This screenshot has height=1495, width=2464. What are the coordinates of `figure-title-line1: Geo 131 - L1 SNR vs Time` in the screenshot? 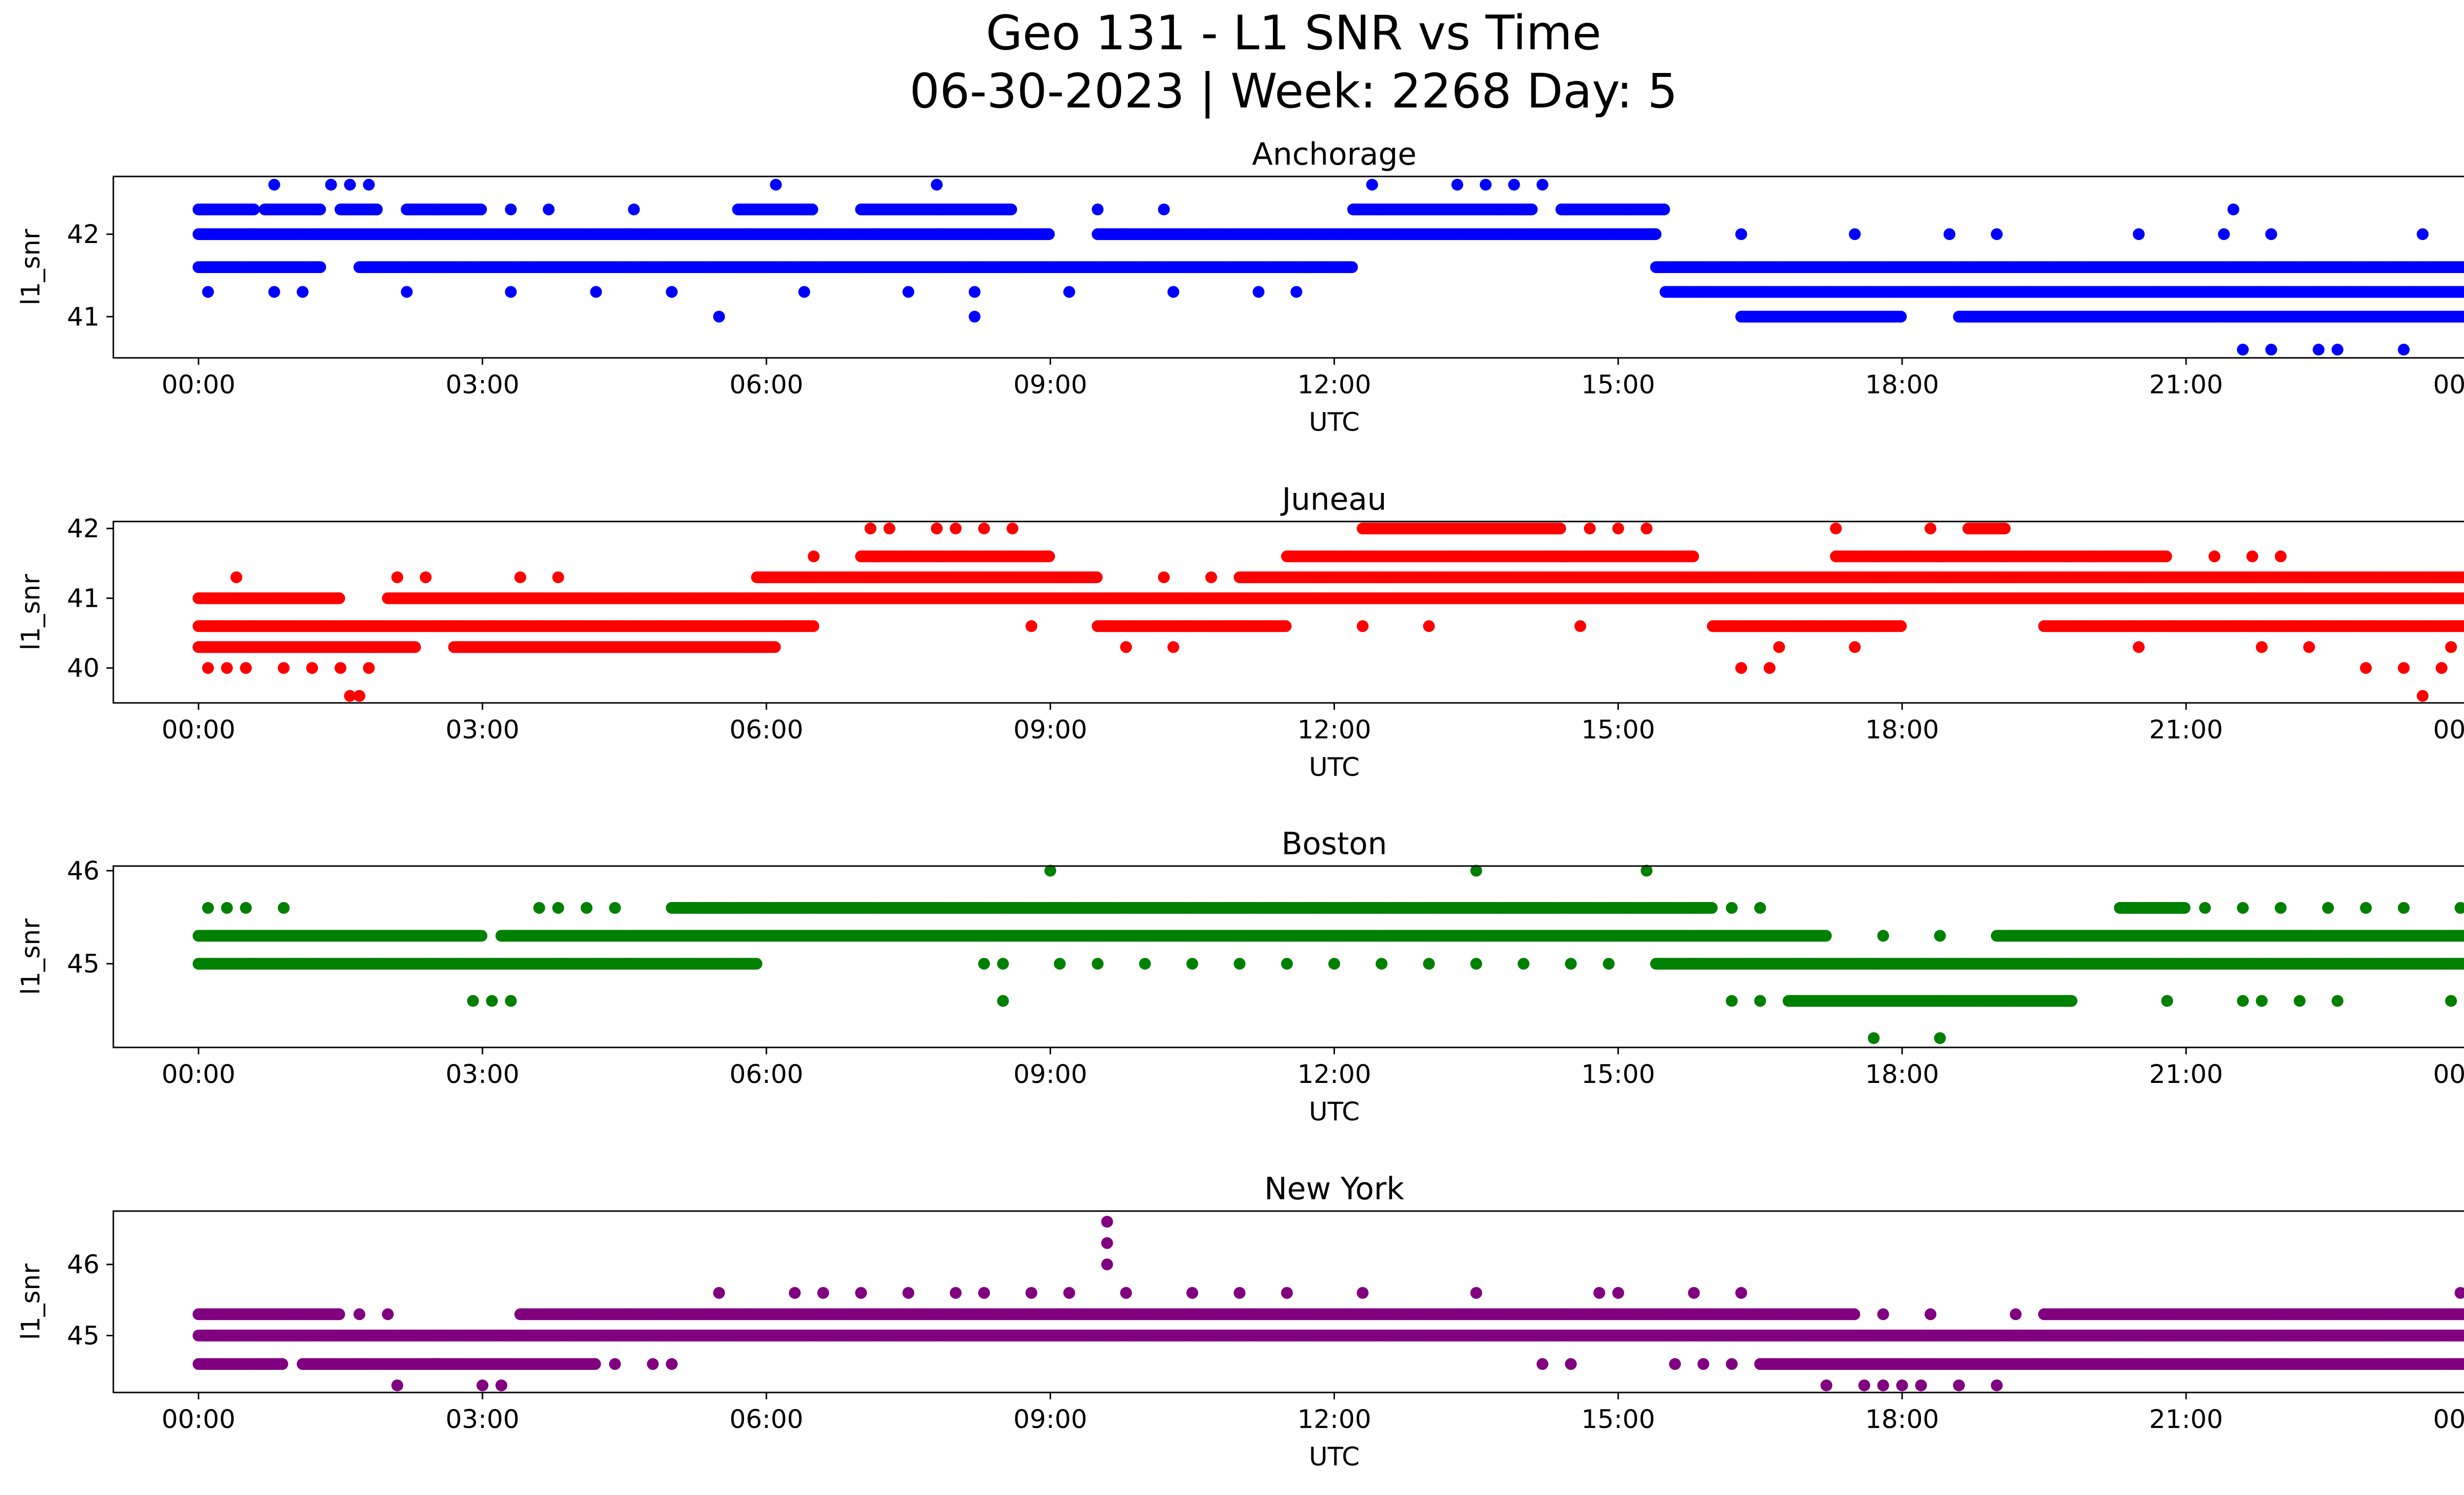 It's located at (1294, 33).